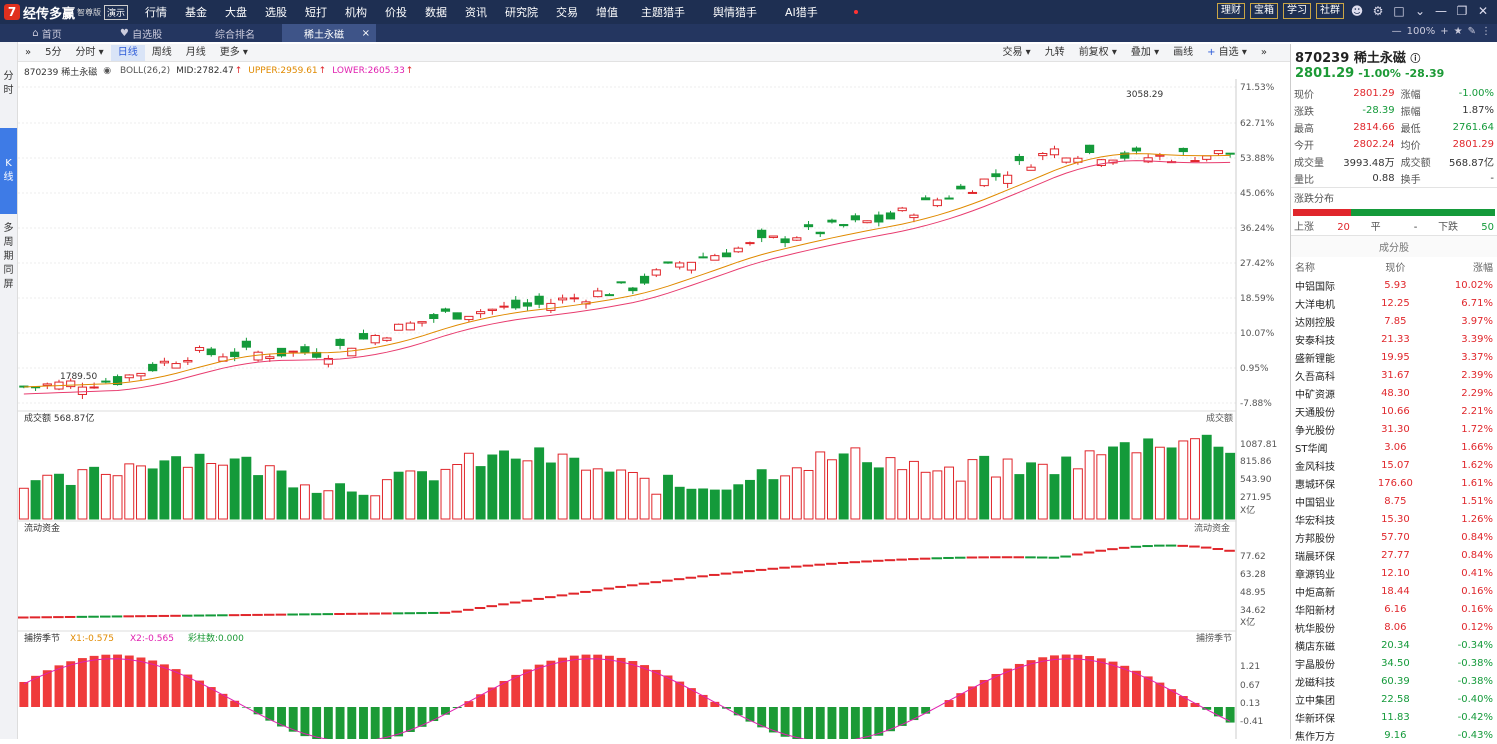 The image size is (1497, 744). Describe the element at coordinates (276, 12) in the screenshot. I see `menu-item-3: 选股` at that location.